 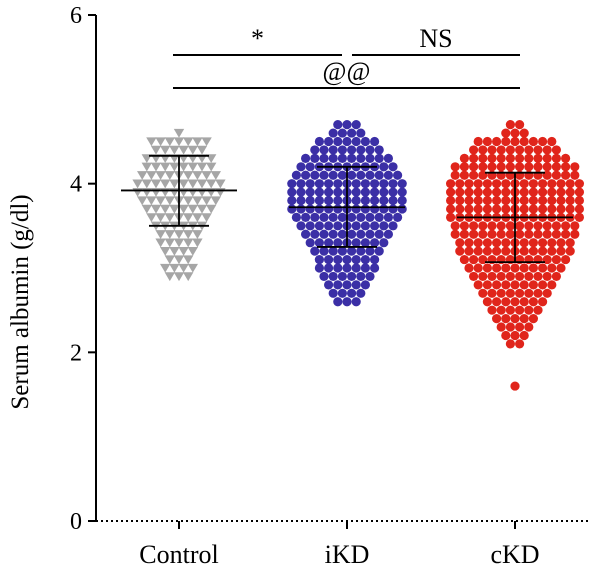 What do you see at coordinates (435, 38) in the screenshot?
I see `significance-label: NS` at bounding box center [435, 38].